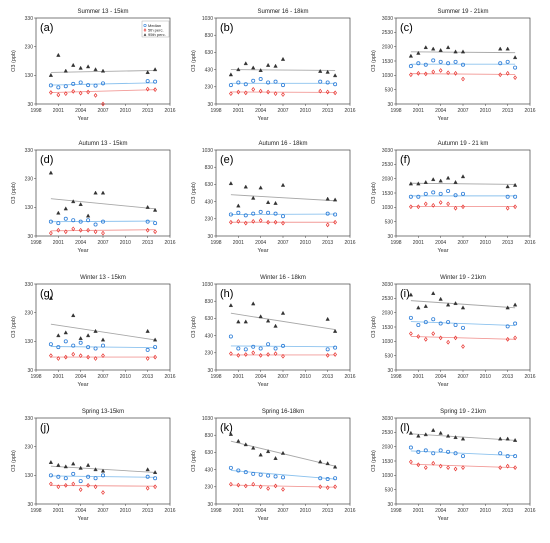  Describe the element at coordinates (209, 436) in the screenshot. I see `y-tick-label: 830` at that location.